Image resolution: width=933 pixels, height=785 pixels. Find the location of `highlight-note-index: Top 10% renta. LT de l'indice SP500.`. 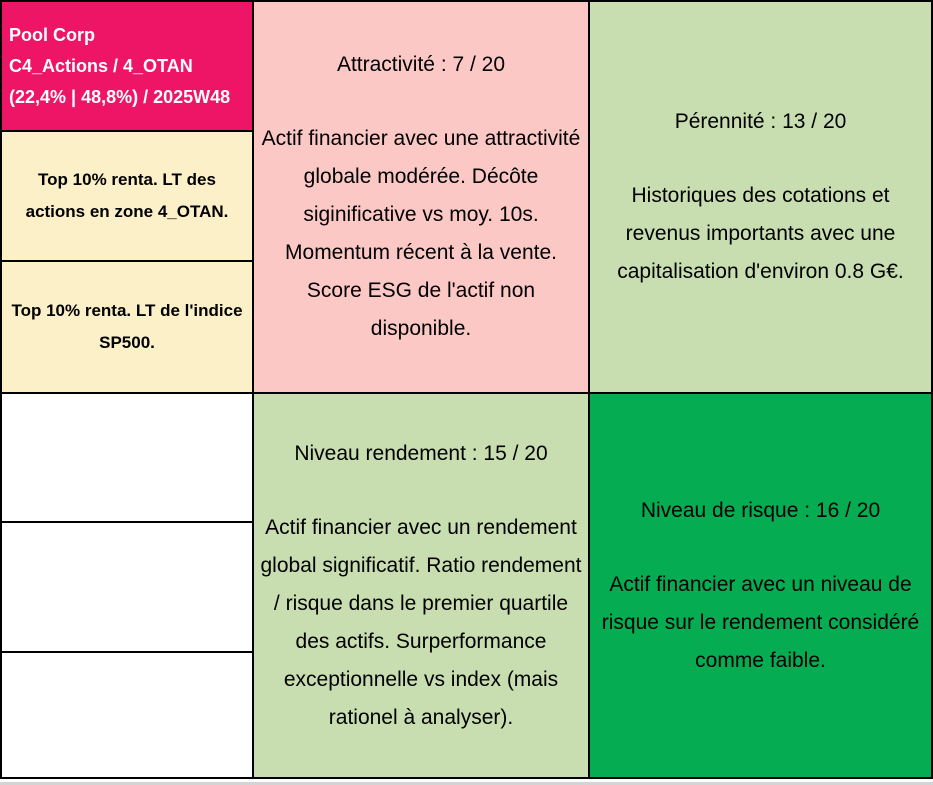

highlight-note-index: Top 10% renta. LT de l'indice SP500. is located at coordinates (127, 327).